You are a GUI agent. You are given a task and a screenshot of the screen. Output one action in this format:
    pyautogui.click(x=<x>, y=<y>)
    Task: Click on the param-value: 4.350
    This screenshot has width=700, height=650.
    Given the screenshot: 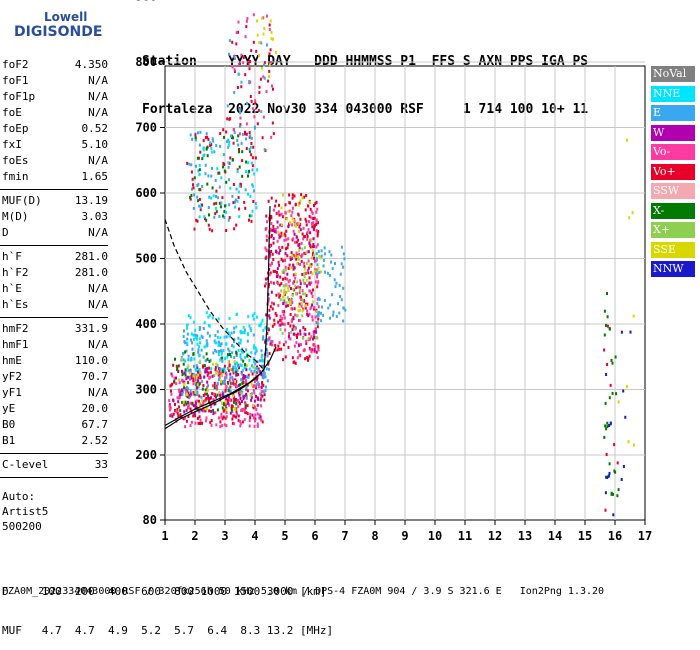 What is the action you would take?
    pyautogui.click(x=91, y=64)
    